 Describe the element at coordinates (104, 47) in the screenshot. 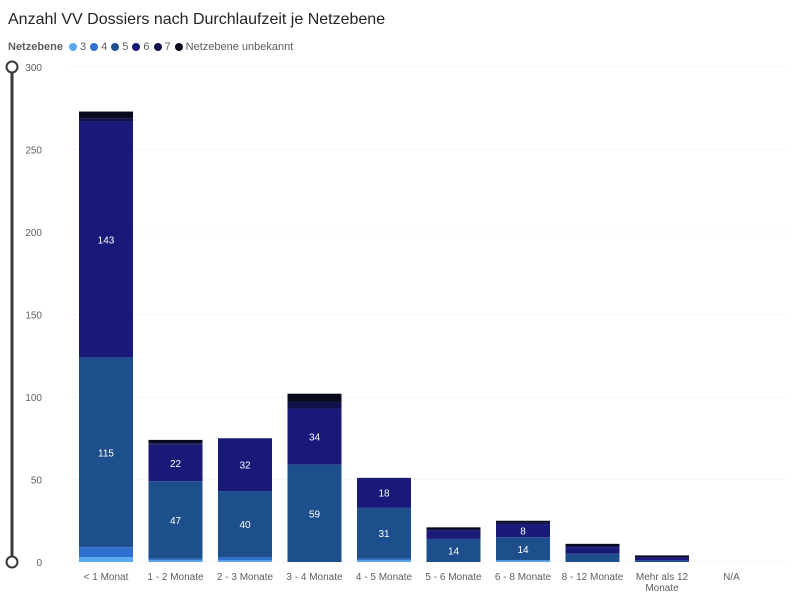

I see `legend-label: 4` at that location.